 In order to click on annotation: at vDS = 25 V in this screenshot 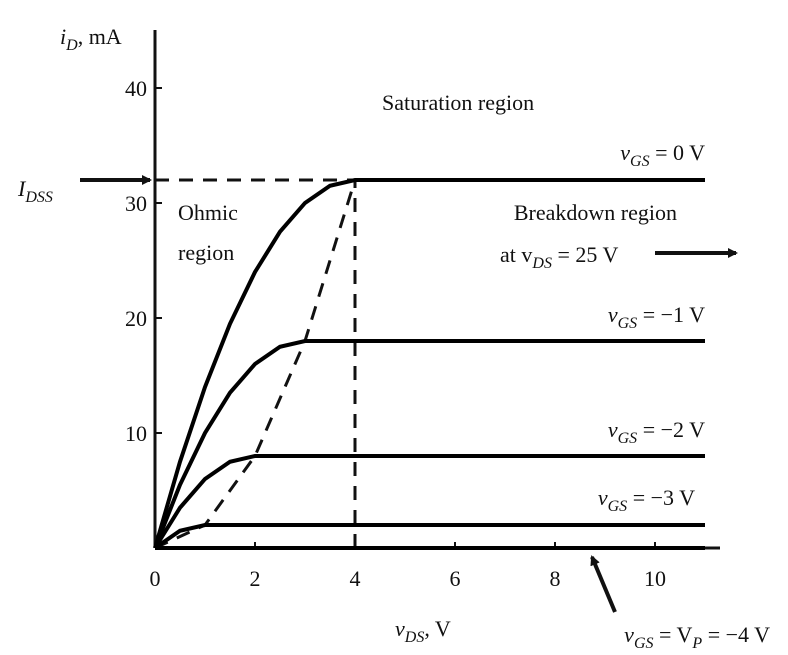, I will do `click(559, 257)`.